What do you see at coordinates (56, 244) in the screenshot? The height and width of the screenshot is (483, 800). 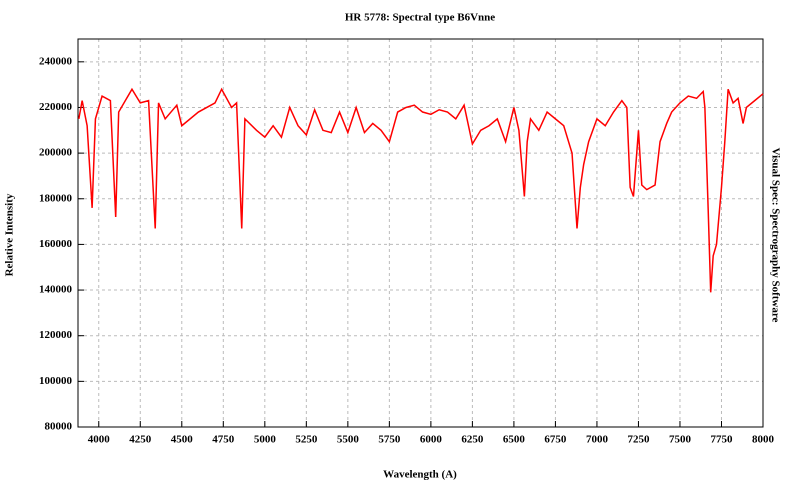 I see `y-tick-label: 160000` at bounding box center [56, 244].